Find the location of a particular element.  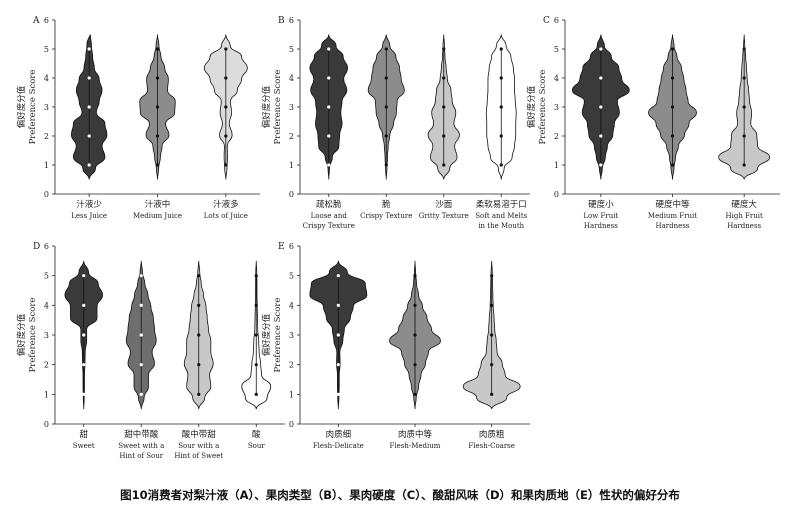

x-tick-label-en: Soft and Melts is located at coordinates (501, 216).